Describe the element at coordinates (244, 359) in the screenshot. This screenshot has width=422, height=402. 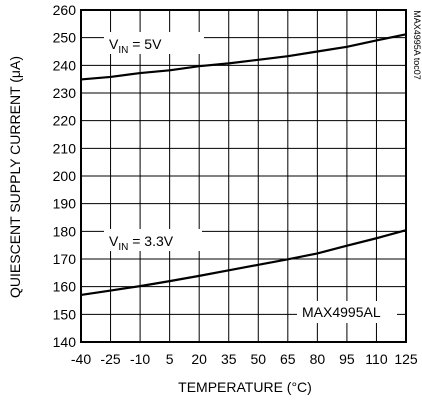
I see `x-tick-labels: -40 -25 -10 5 20 35 50 65 80 95 110 125` at that location.